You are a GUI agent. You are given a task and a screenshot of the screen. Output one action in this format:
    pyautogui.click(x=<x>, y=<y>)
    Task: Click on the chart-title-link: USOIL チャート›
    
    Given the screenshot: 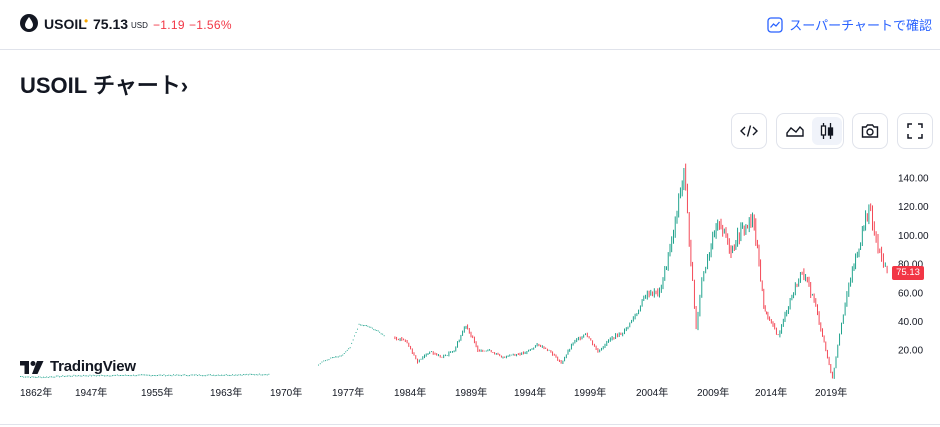 What is the action you would take?
    pyautogui.click(x=104, y=84)
    